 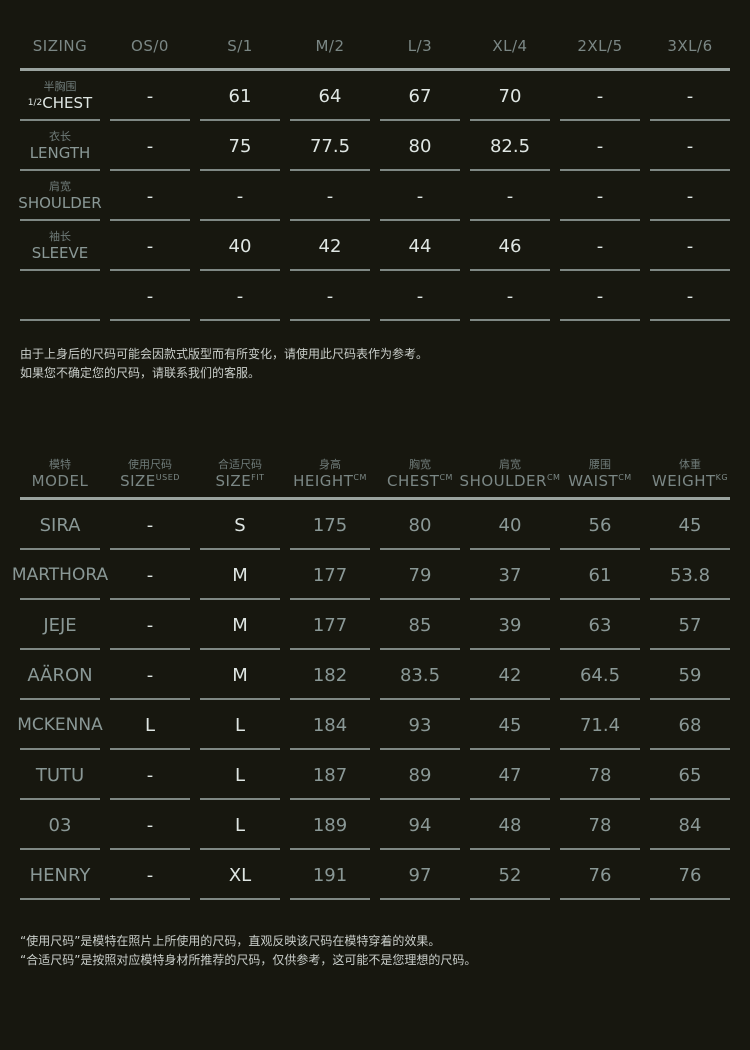 I want to click on value-cell: 48, so click(x=510, y=825).